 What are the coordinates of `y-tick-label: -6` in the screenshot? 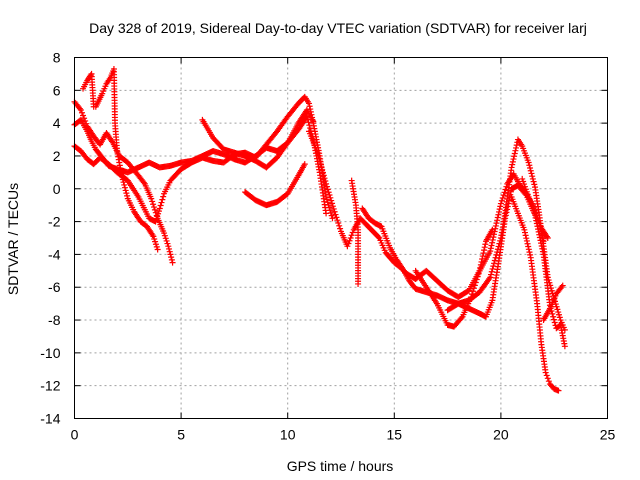 It's located at (54, 287).